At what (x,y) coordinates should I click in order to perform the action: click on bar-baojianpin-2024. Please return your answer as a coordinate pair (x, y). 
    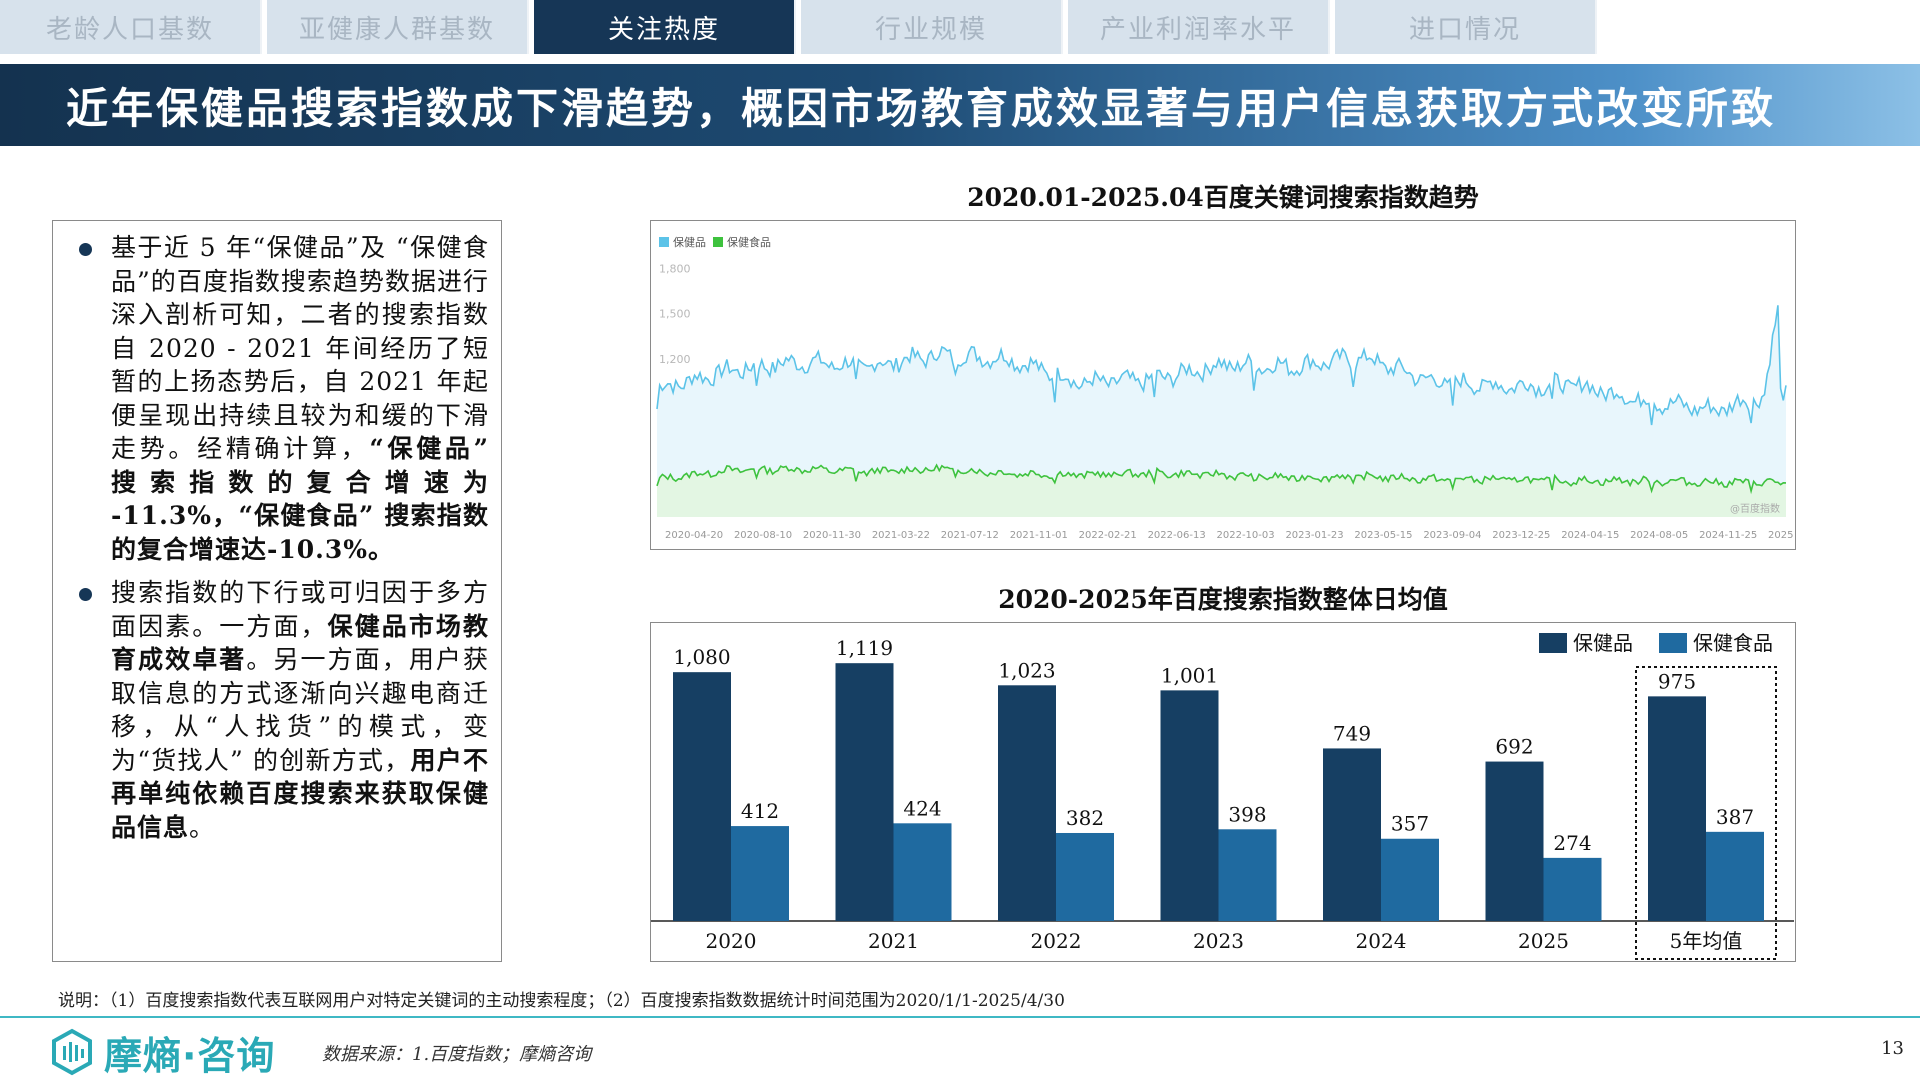
    Looking at the image, I should click on (1352, 834).